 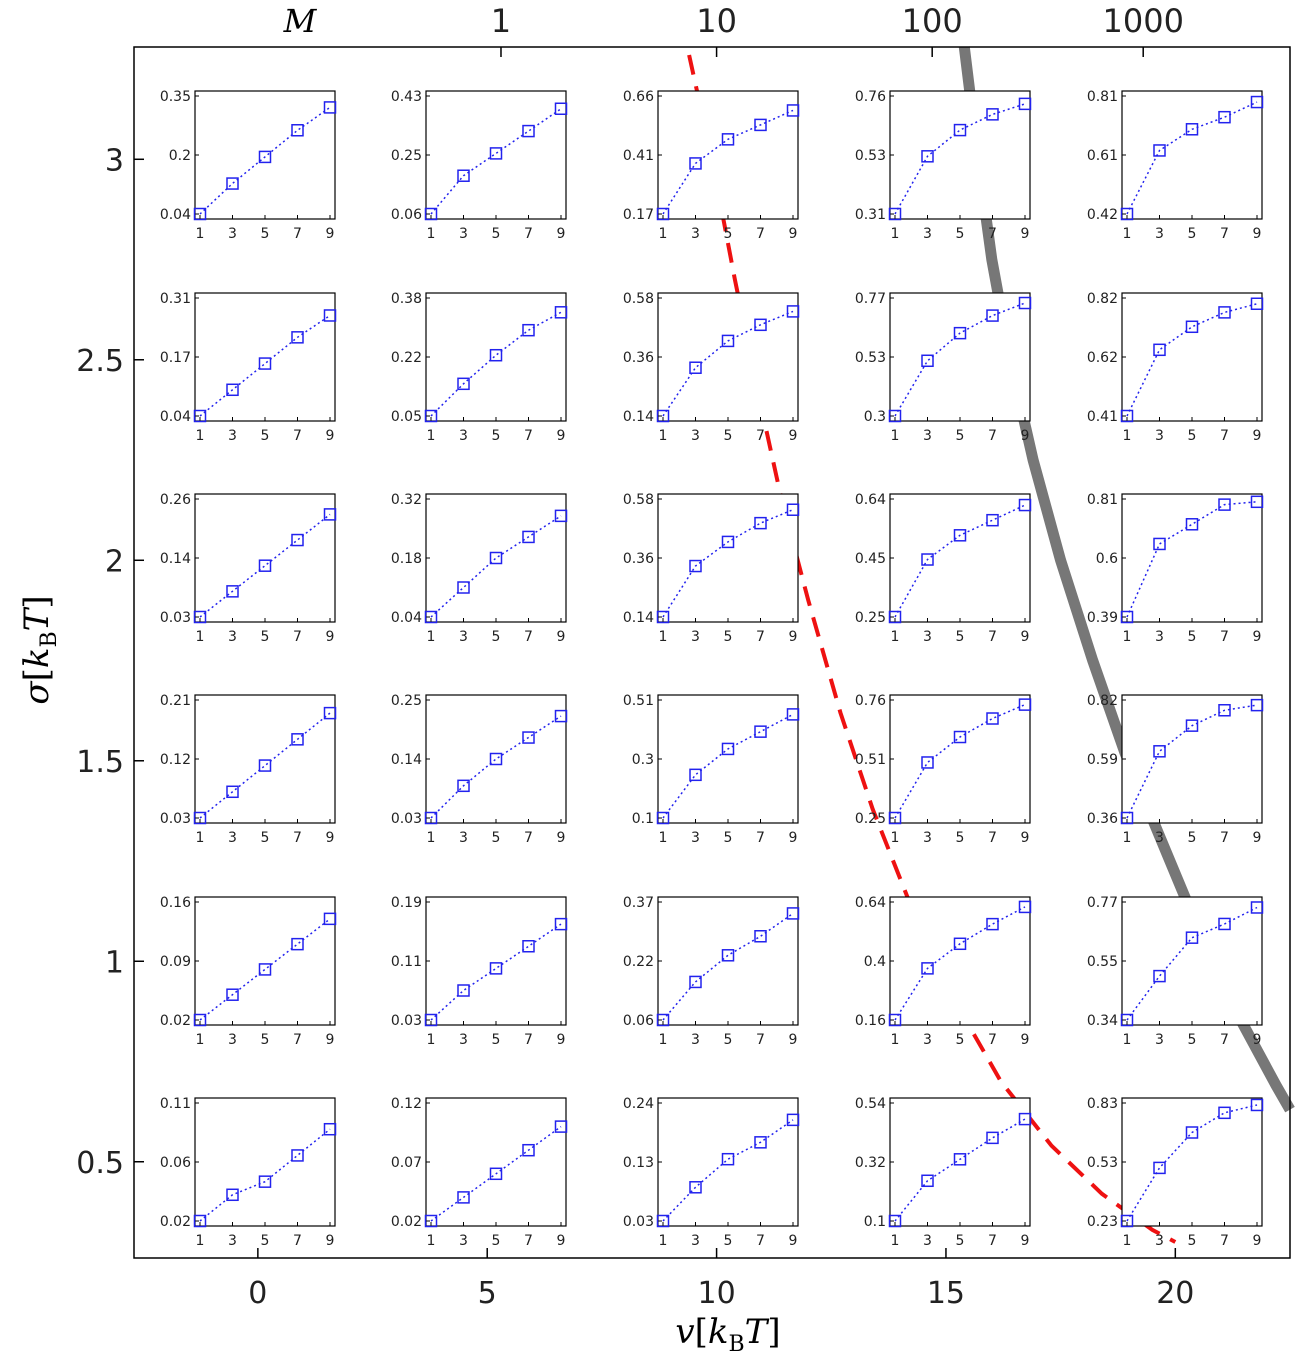 What do you see at coordinates (1102, 1104) in the screenshot?
I see `inset-y-tick-label: 0.83` at bounding box center [1102, 1104].